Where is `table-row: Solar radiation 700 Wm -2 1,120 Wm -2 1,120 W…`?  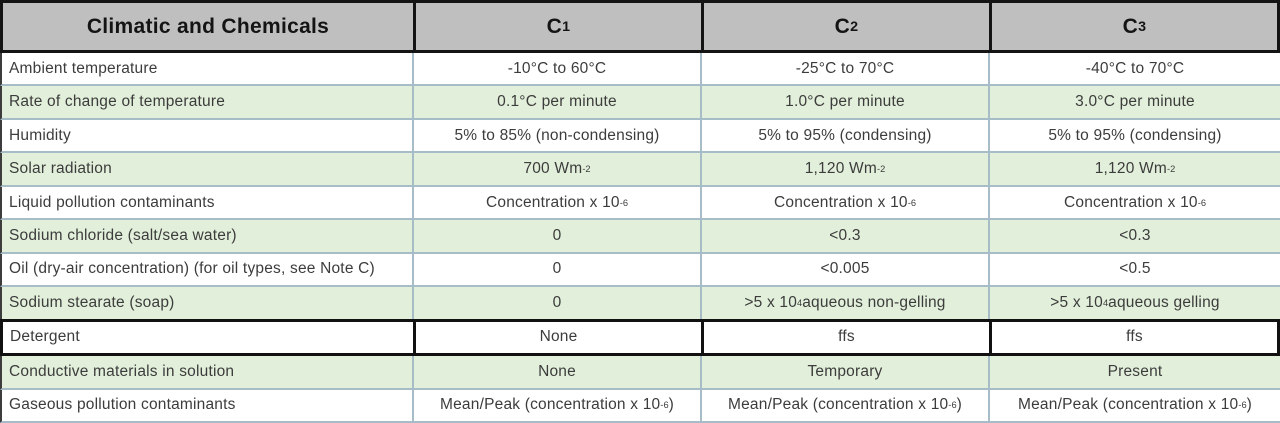 table-row: Solar radiation 700 Wm -2 1,120 Wm -2 1,120 W… is located at coordinates (640, 170).